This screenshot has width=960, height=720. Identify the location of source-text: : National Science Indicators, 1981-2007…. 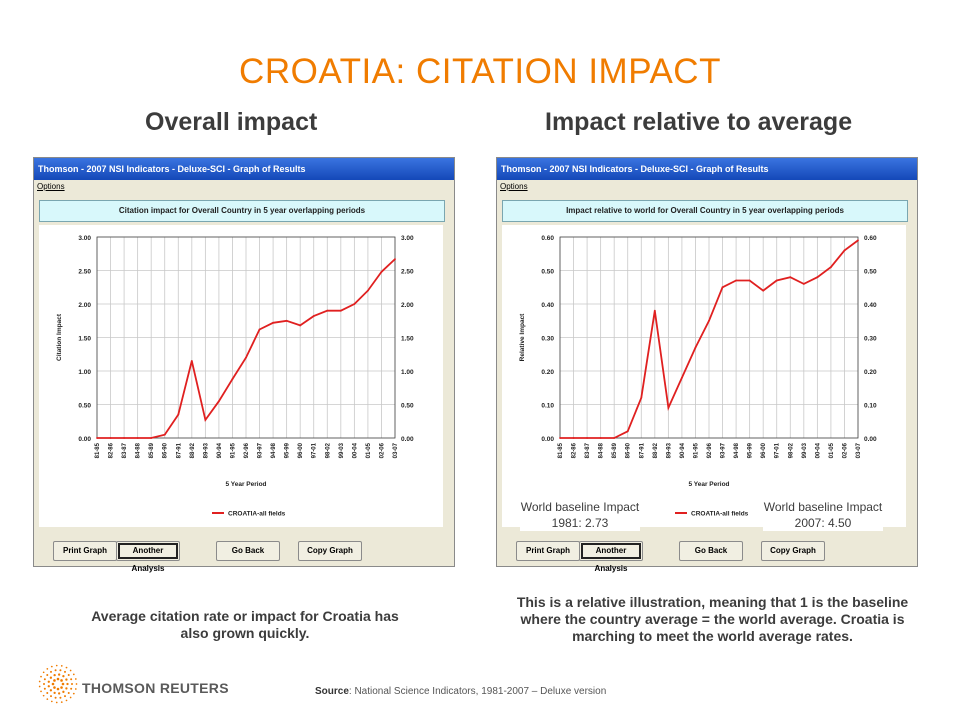
(477, 691).